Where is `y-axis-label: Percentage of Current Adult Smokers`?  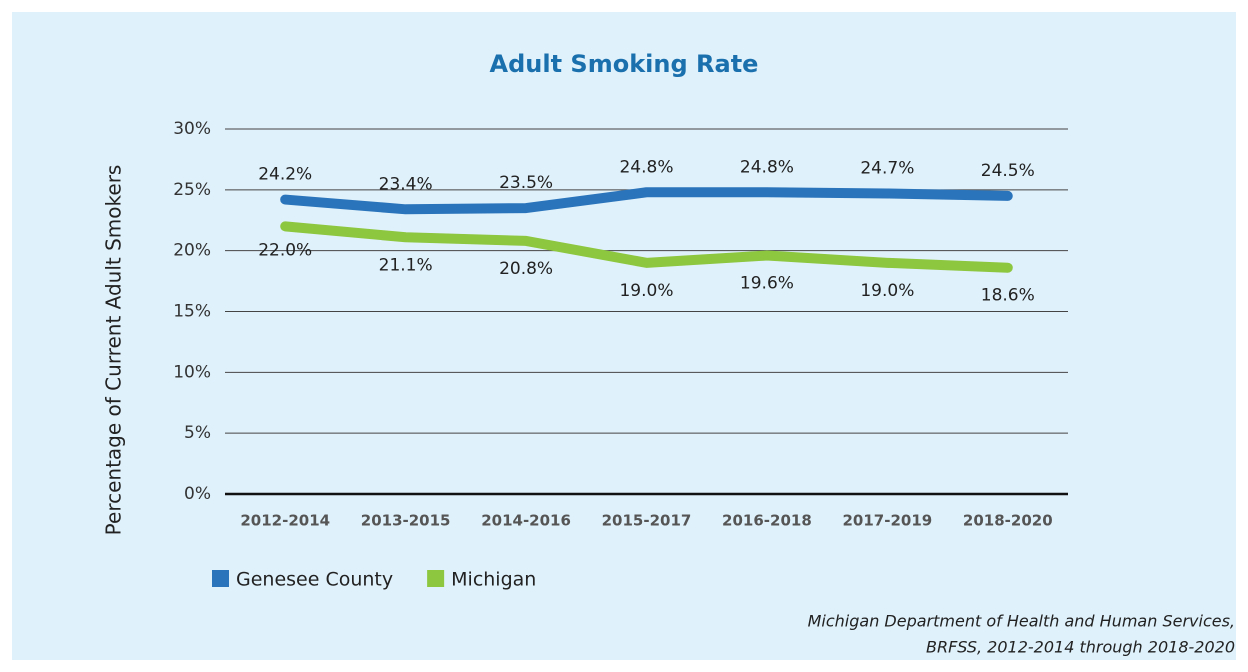 y-axis-label: Percentage of Current Adult Smokers is located at coordinates (114, 350).